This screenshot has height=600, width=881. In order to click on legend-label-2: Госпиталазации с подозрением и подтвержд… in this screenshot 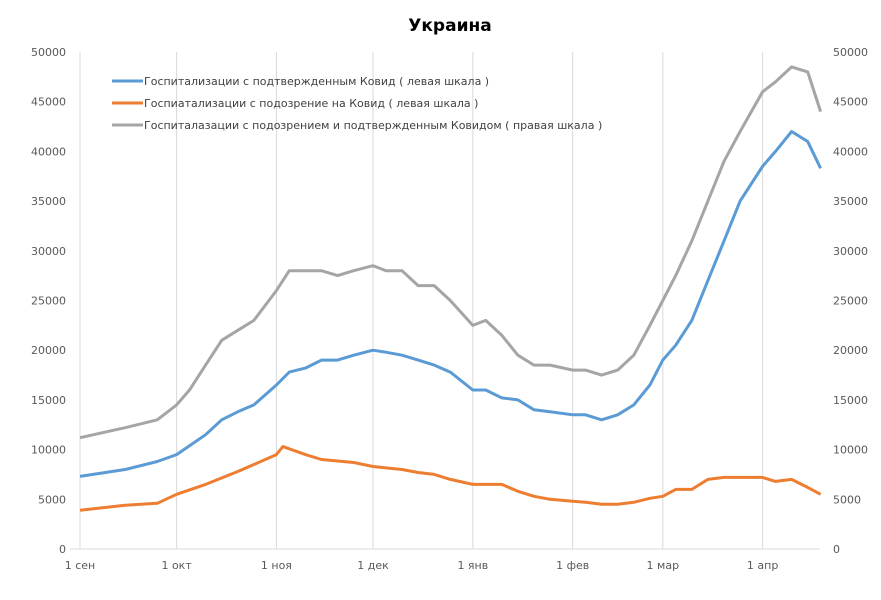, I will do `click(373, 125)`.